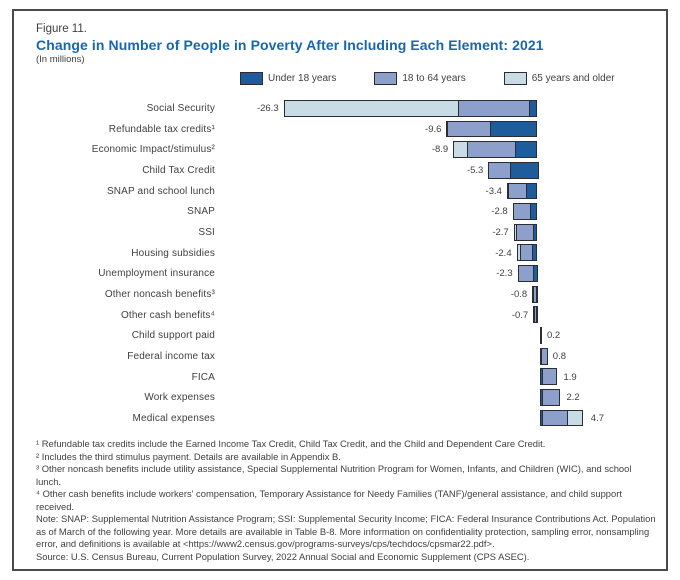 This screenshot has width=680, height=580. I want to click on chart-row: SNAP and school lunch -3.4, so click(338, 191).